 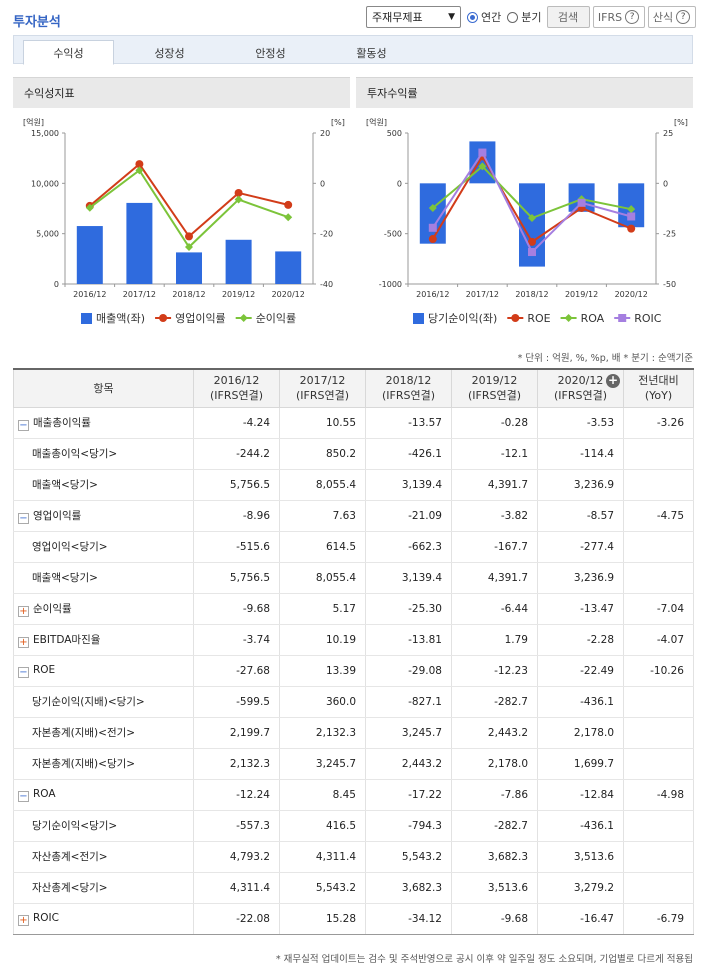 What do you see at coordinates (103, 918) in the screenshot?
I see `row-label: + ROIC` at bounding box center [103, 918].